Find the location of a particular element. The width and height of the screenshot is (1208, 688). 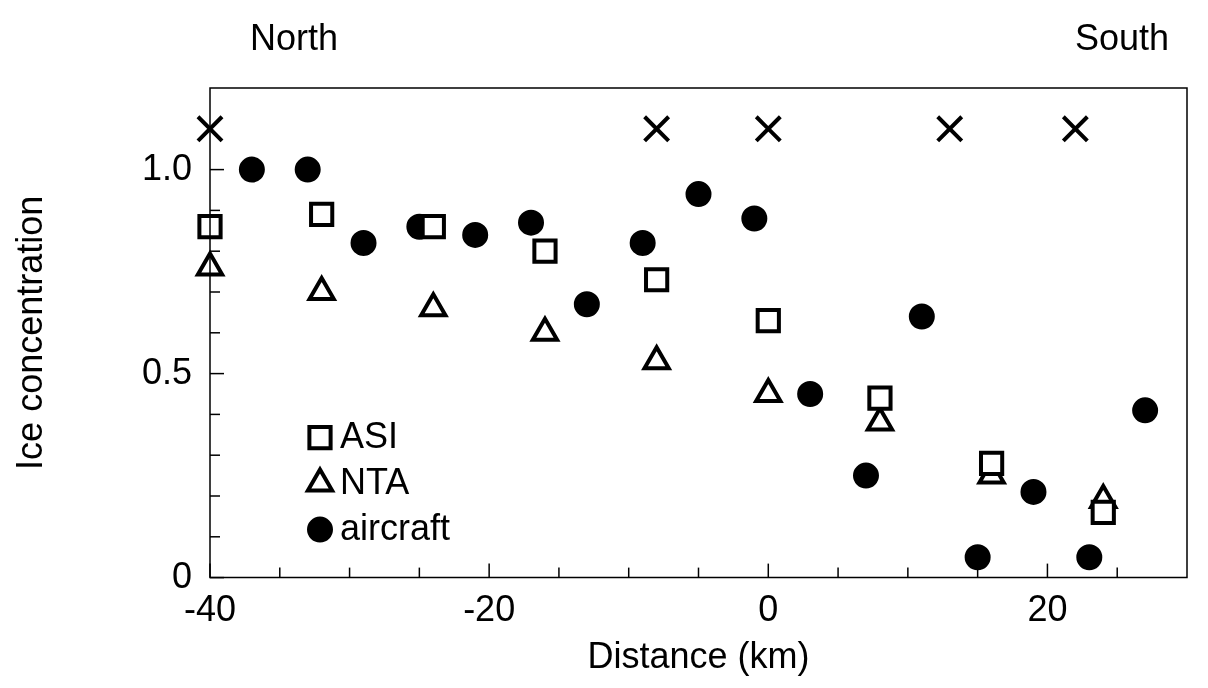

text: North is located at coordinates (294, 37).